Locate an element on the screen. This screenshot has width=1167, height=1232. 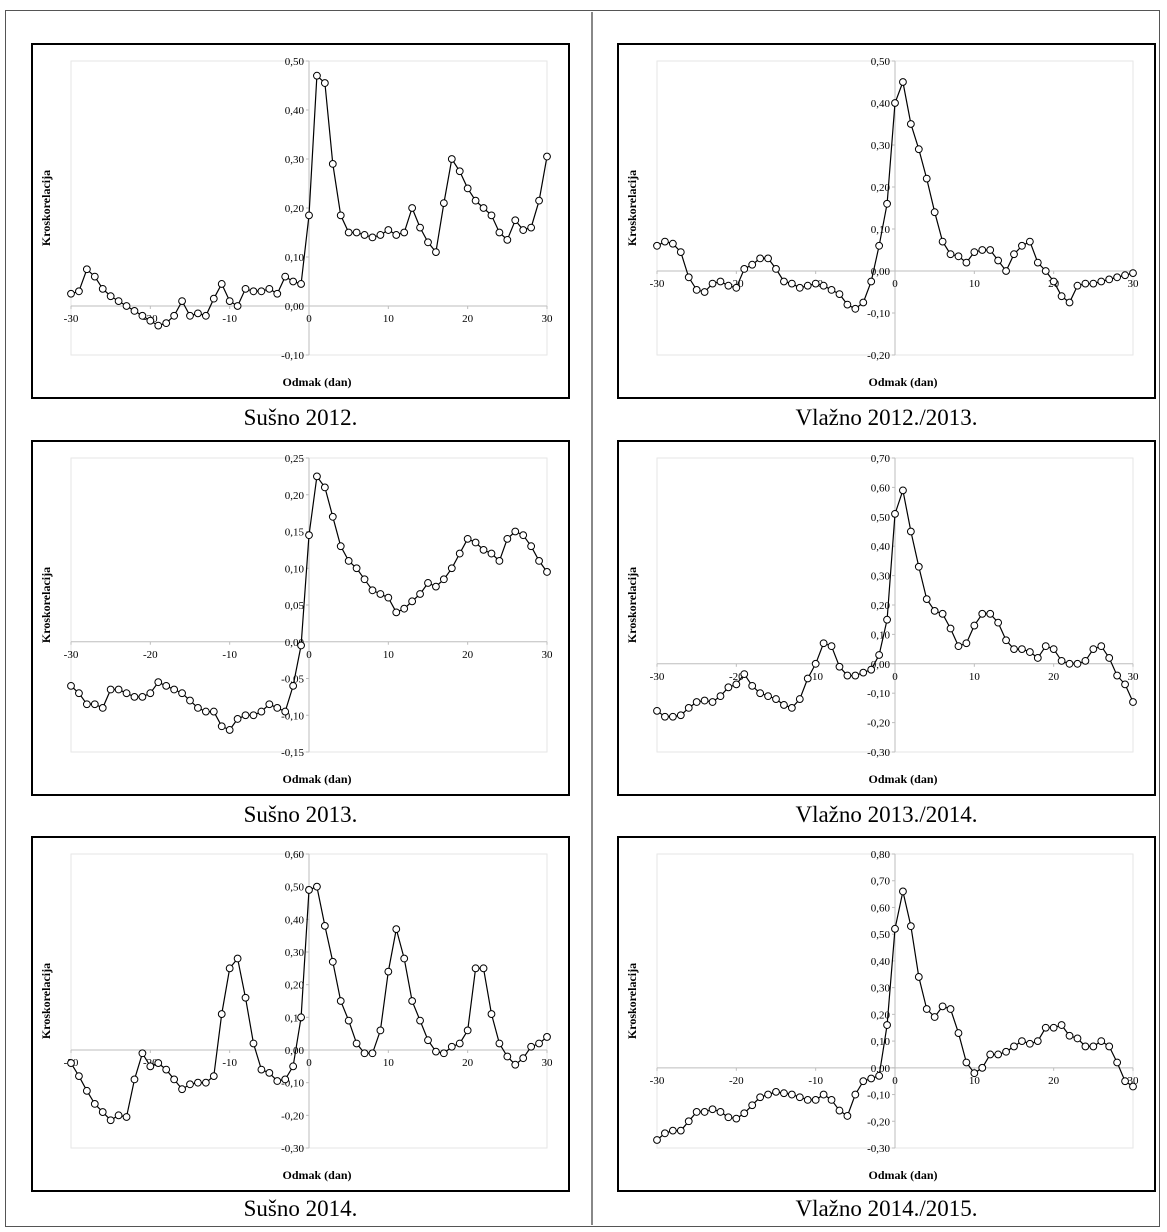
x-tick-label: 10 is located at coordinates (389, 1063).